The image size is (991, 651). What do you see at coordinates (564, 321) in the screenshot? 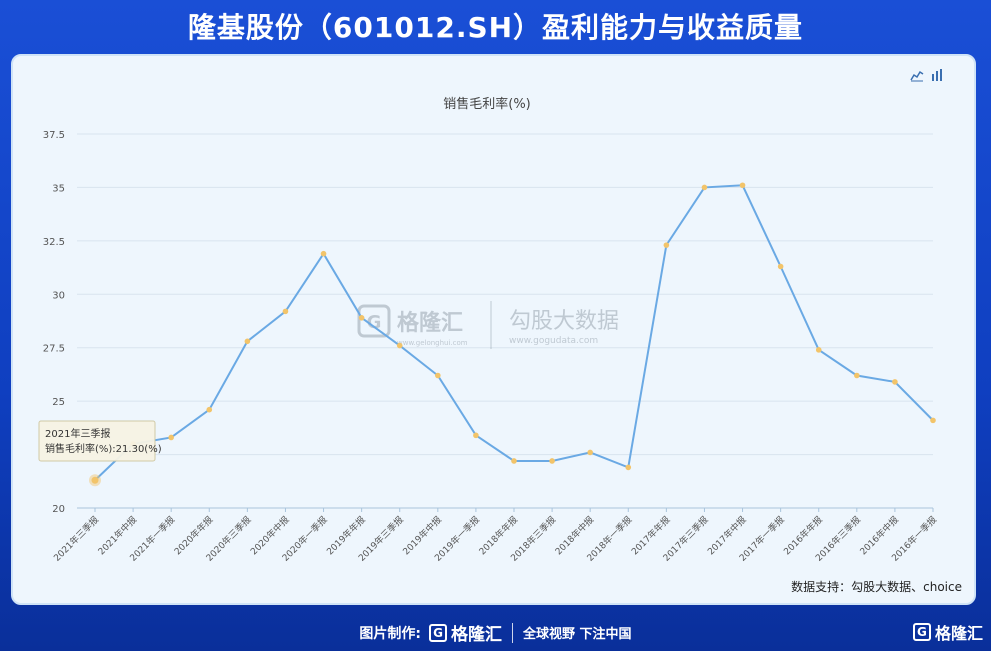
I see `watermark-partner: 勾股大数据` at bounding box center [564, 321].